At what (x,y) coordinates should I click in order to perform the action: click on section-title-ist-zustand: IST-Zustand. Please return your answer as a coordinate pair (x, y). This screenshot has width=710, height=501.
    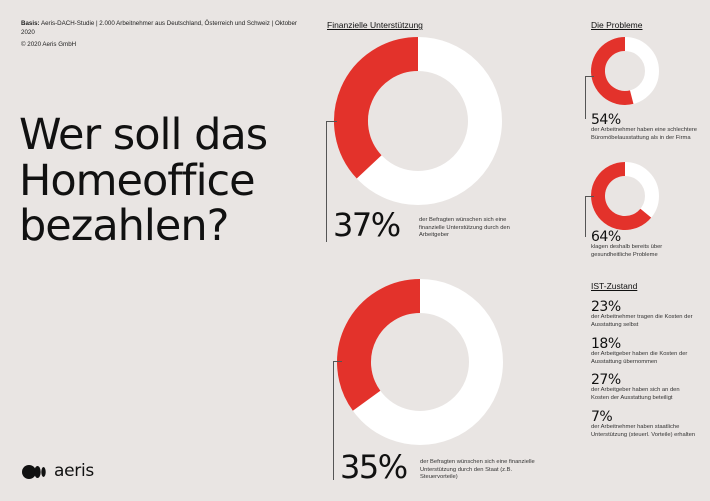
    Looking at the image, I should click on (614, 286).